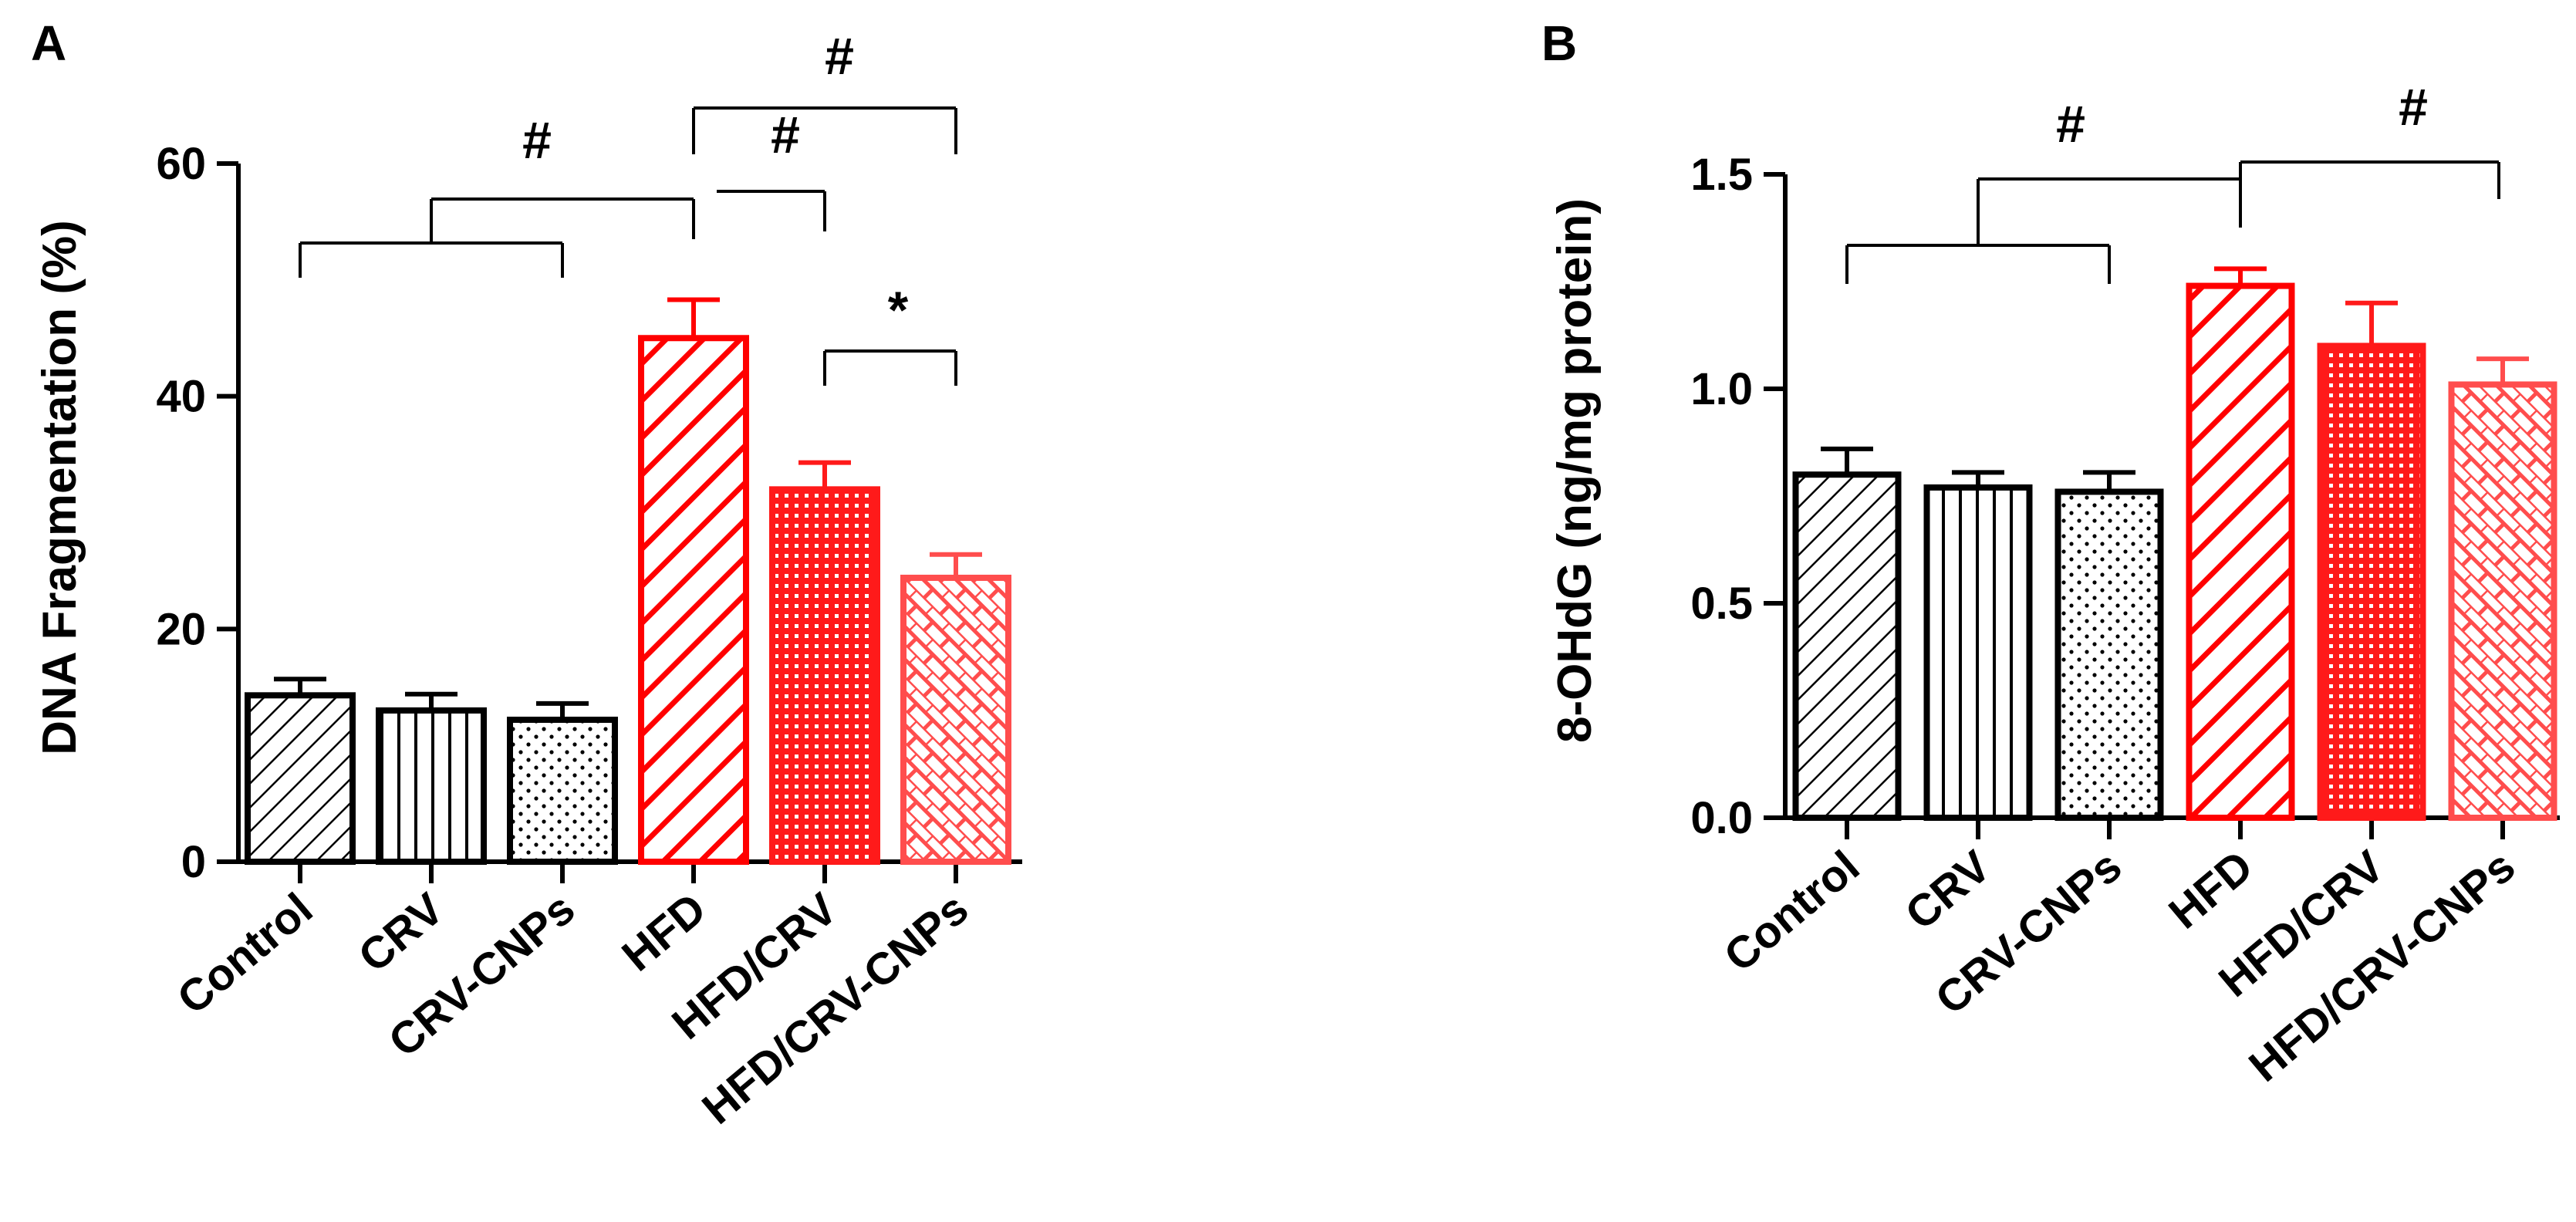 The image size is (2576, 1222). Describe the element at coordinates (1575, 471) in the screenshot. I see `y-axis-title: 8-OHdG (ng/mg protein)` at that location.